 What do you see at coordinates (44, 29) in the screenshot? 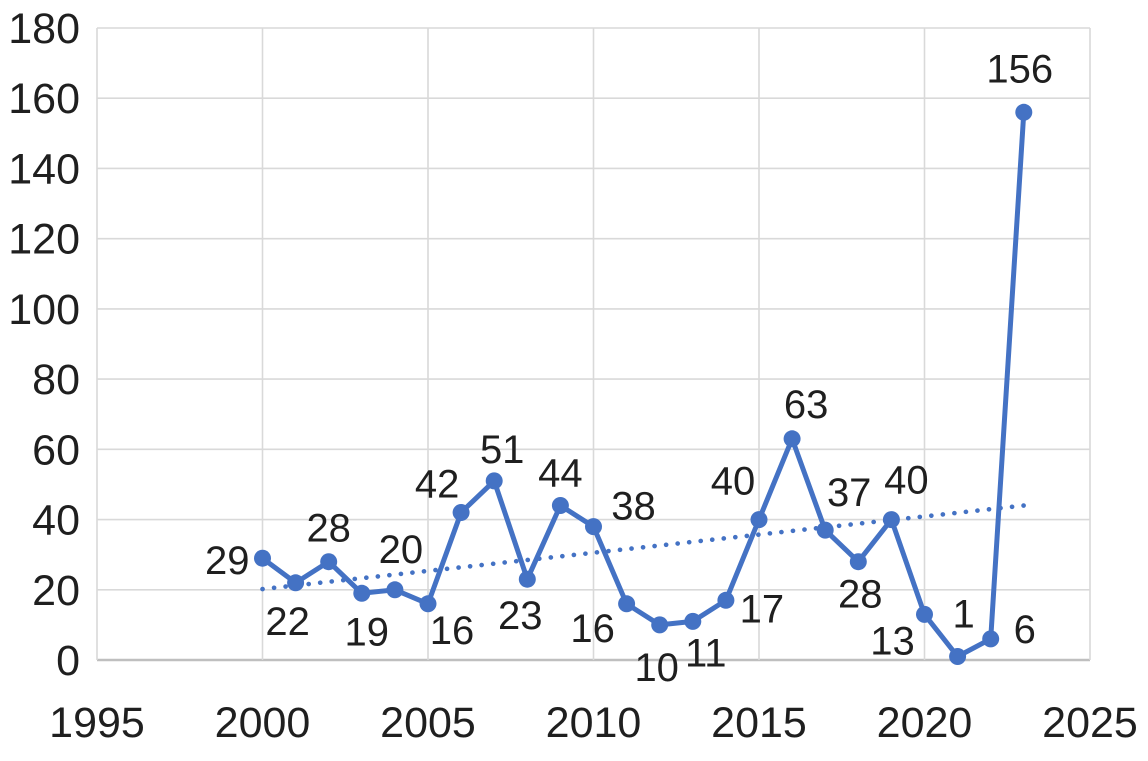
I see `y-tick-label: 180` at bounding box center [44, 29].